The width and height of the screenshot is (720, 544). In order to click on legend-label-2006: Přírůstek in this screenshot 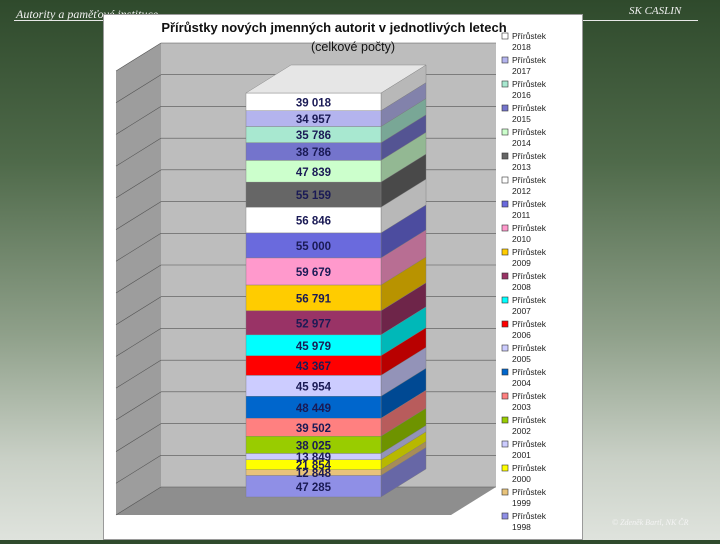, I will do `click(529, 324)`.